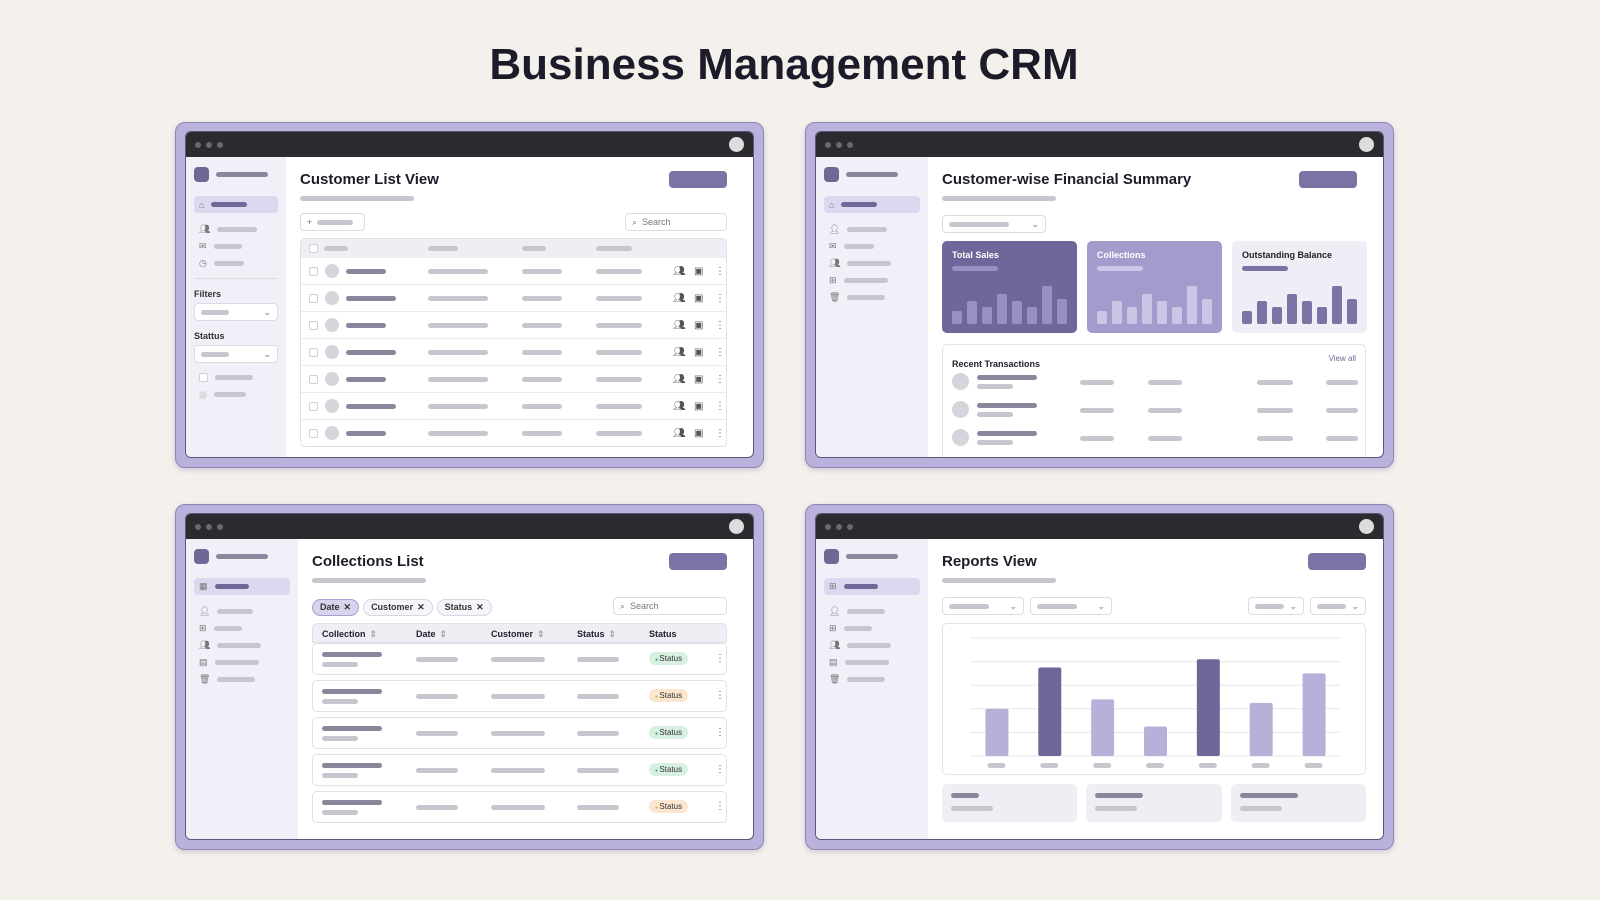 This screenshot has width=1600, height=900. Describe the element at coordinates (236, 204) in the screenshot. I see `sidebar-item-home: ⌂` at that location.